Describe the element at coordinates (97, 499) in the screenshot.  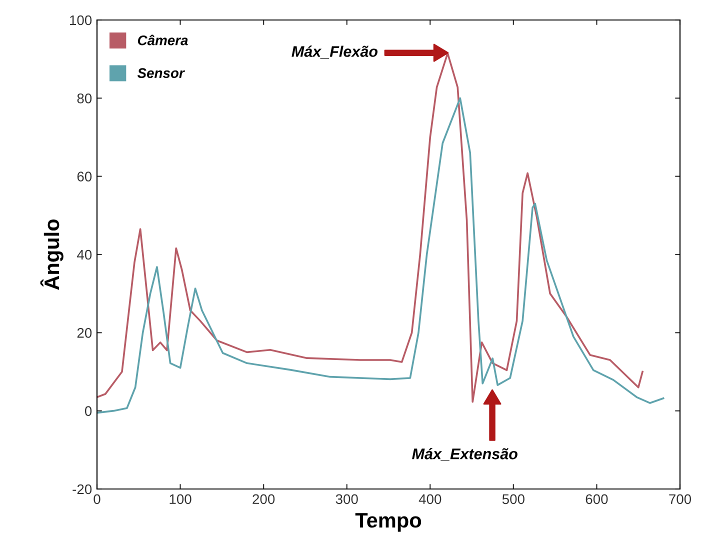
I see `x-tick-label: 0` at that location.